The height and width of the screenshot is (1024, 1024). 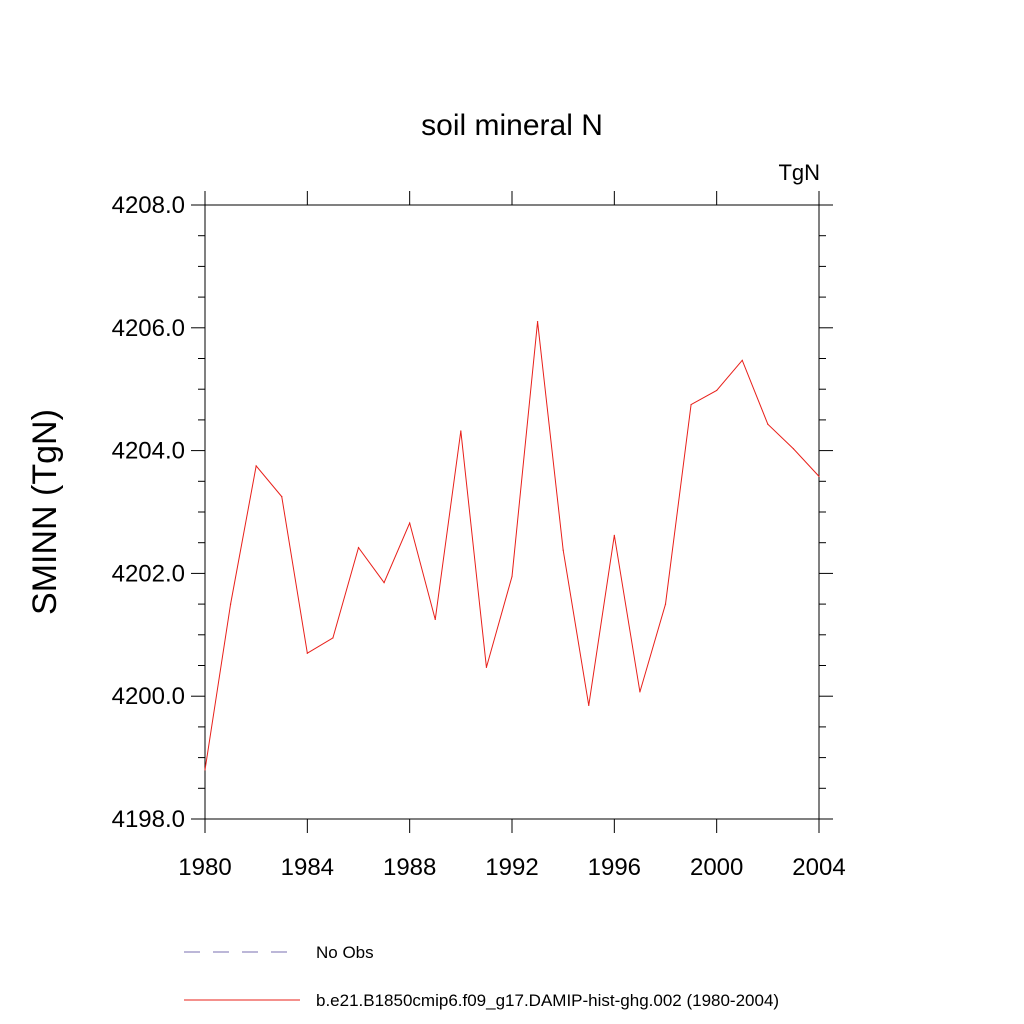 I want to click on y-tick-label: 4198.0, so click(x=148, y=819).